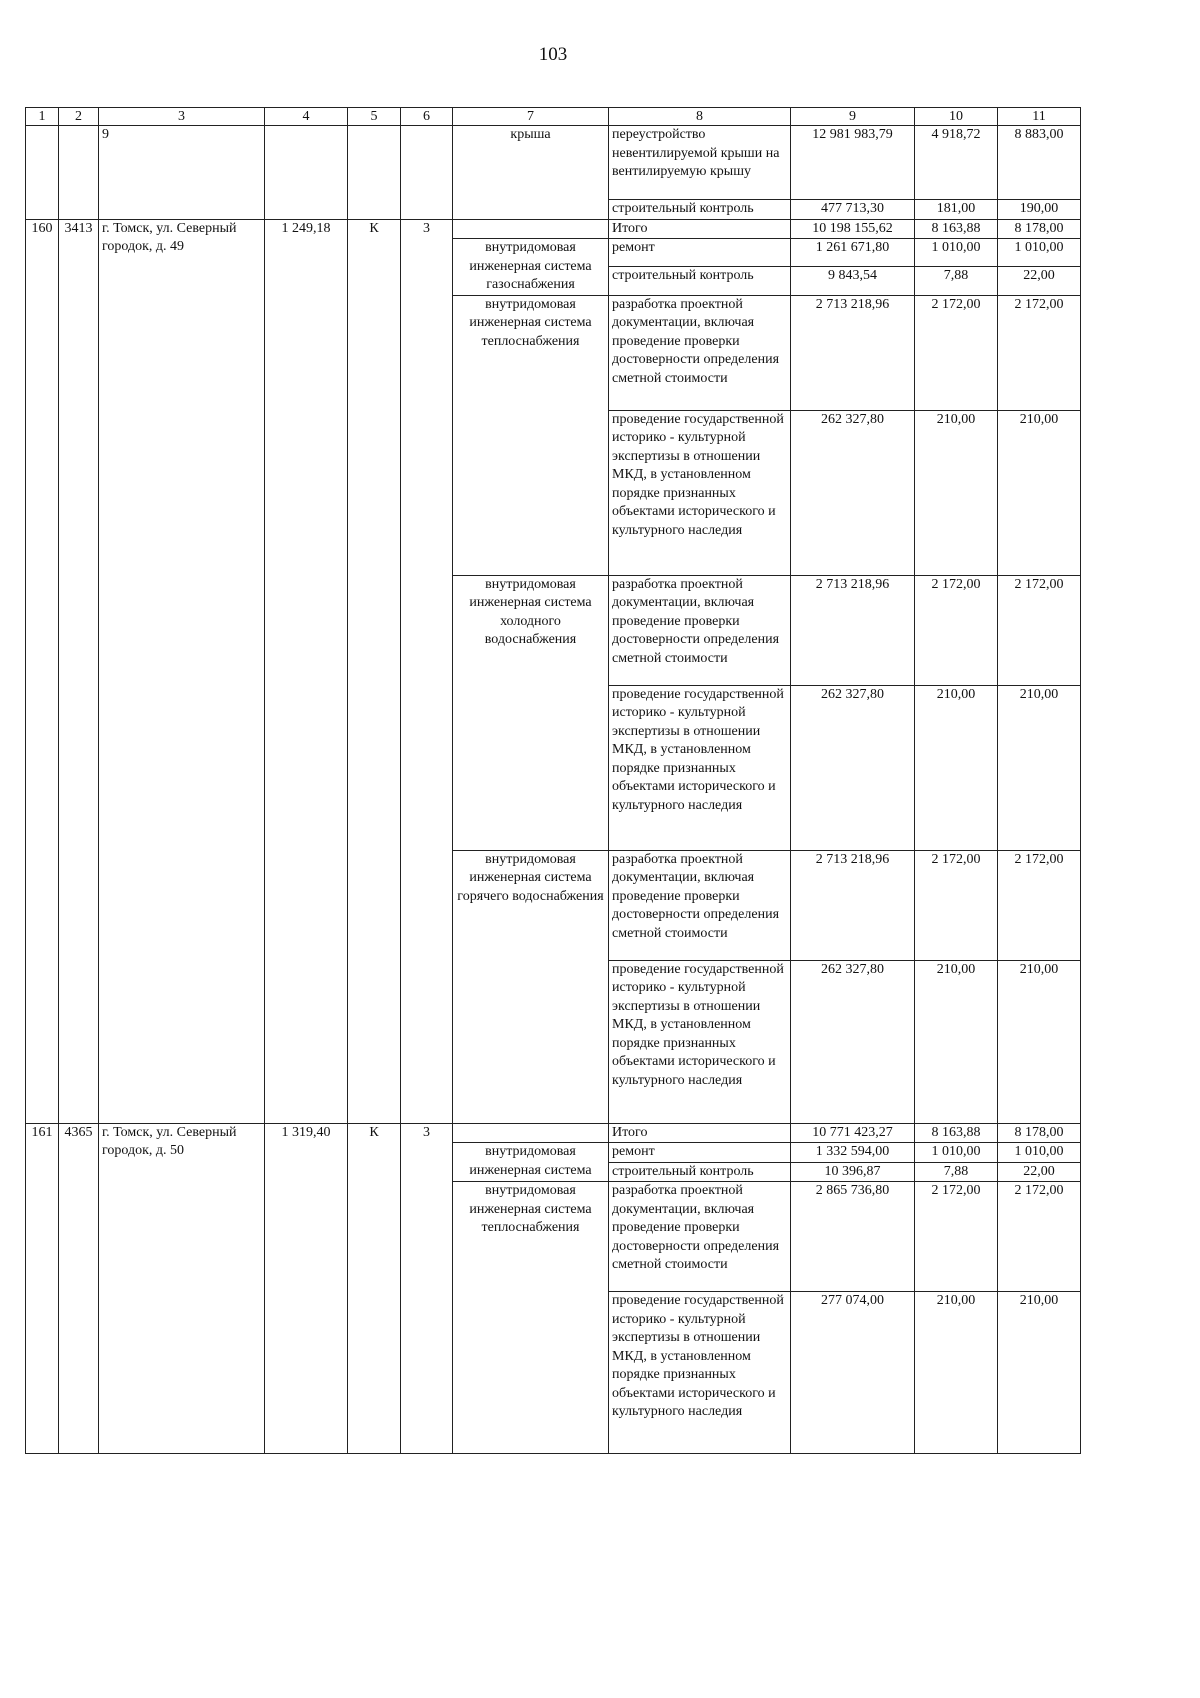  What do you see at coordinates (78, 172) in the screenshot?
I see `cell-id` at bounding box center [78, 172].